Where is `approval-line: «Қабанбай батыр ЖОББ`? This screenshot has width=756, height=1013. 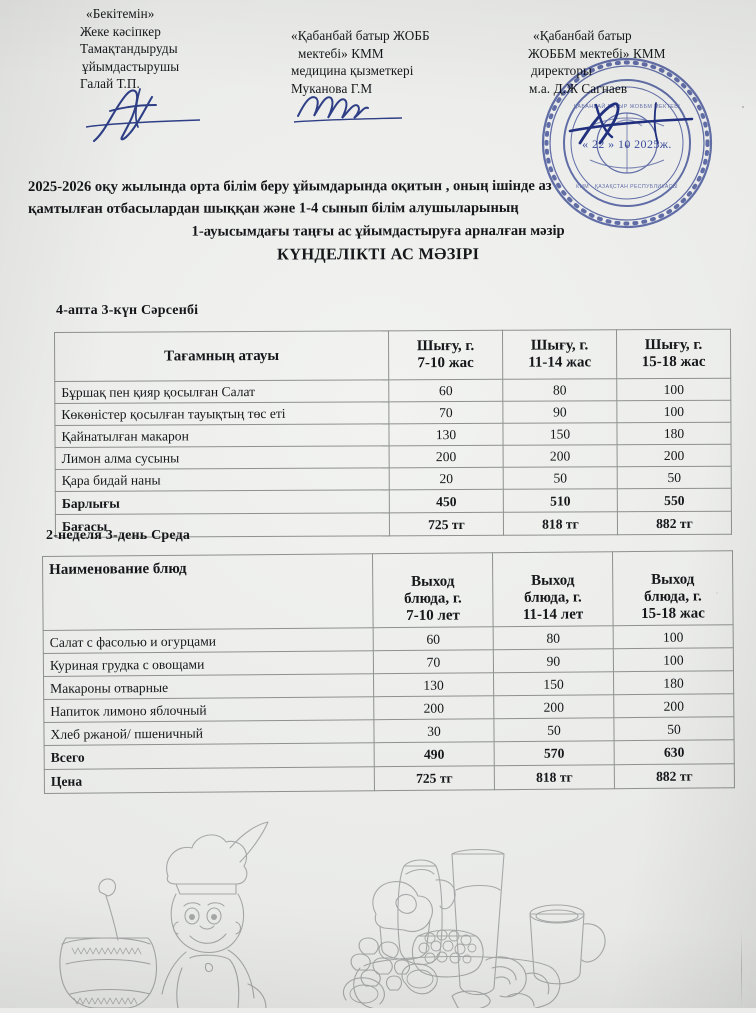
approval-line: «Қабанбай батыр ЖОББ is located at coordinates (360, 35).